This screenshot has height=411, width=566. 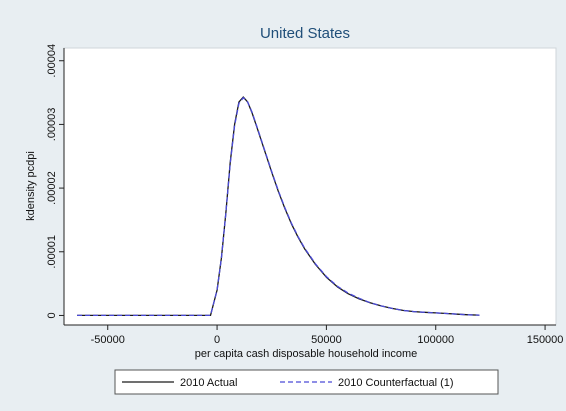 What do you see at coordinates (52, 188) in the screenshot?
I see `y-tick-label: .00002` at bounding box center [52, 188].